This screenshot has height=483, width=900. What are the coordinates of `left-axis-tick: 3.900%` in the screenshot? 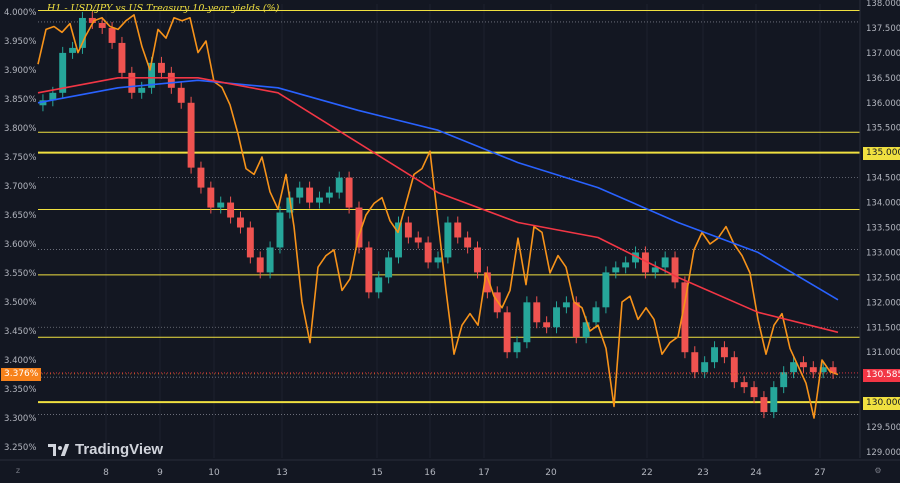 It's located at (20, 71).